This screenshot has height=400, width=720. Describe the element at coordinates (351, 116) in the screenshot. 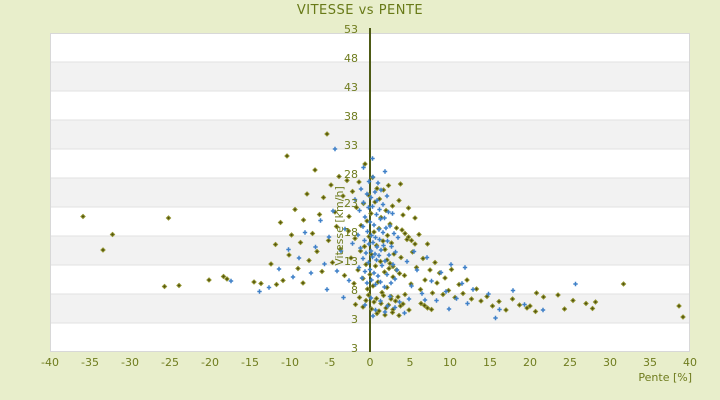

I see `y-tick-label: 38` at that location.